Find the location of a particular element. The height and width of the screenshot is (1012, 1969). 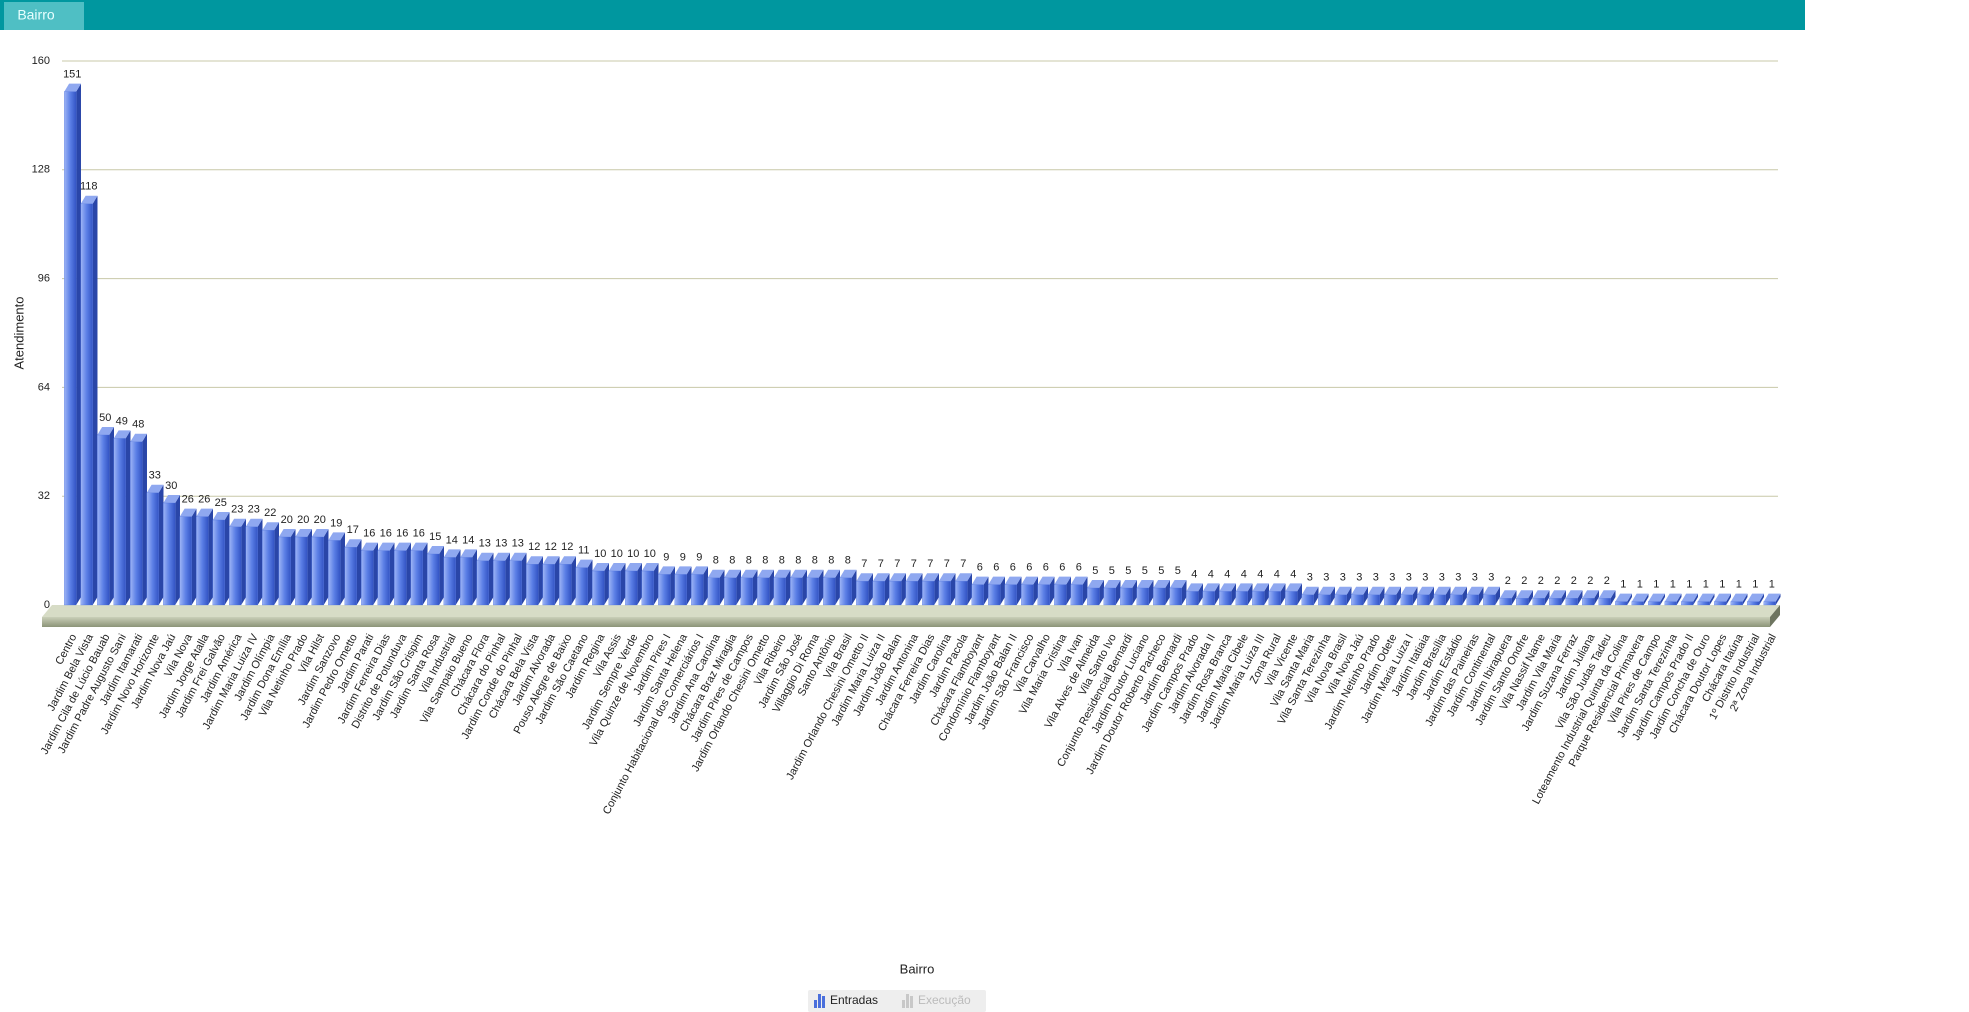

value-label: 2 is located at coordinates (1508, 581).